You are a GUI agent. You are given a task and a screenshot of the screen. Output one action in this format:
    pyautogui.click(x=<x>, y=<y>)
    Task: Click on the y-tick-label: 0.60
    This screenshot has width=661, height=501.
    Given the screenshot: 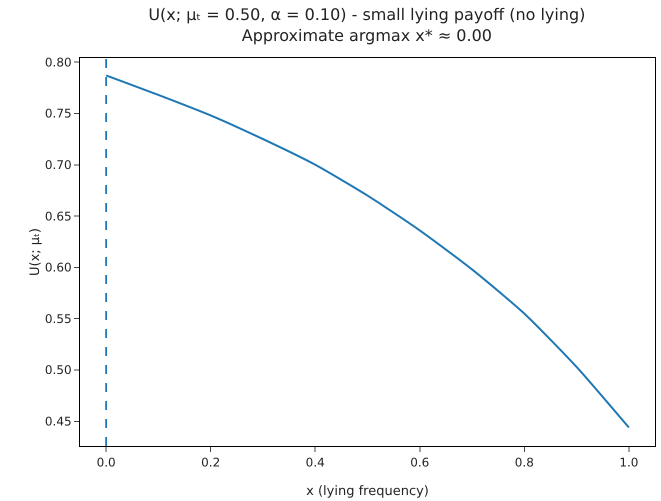 What is the action you would take?
    pyautogui.click(x=58, y=267)
    